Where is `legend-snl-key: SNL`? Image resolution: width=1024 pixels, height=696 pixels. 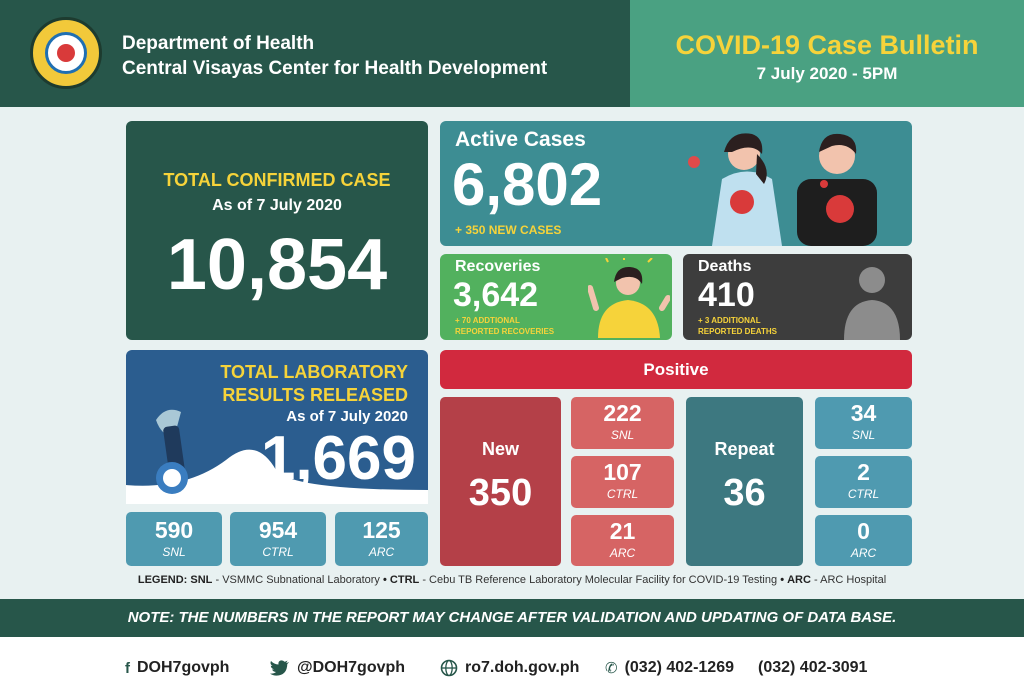 legend-snl-key: SNL is located at coordinates (201, 580).